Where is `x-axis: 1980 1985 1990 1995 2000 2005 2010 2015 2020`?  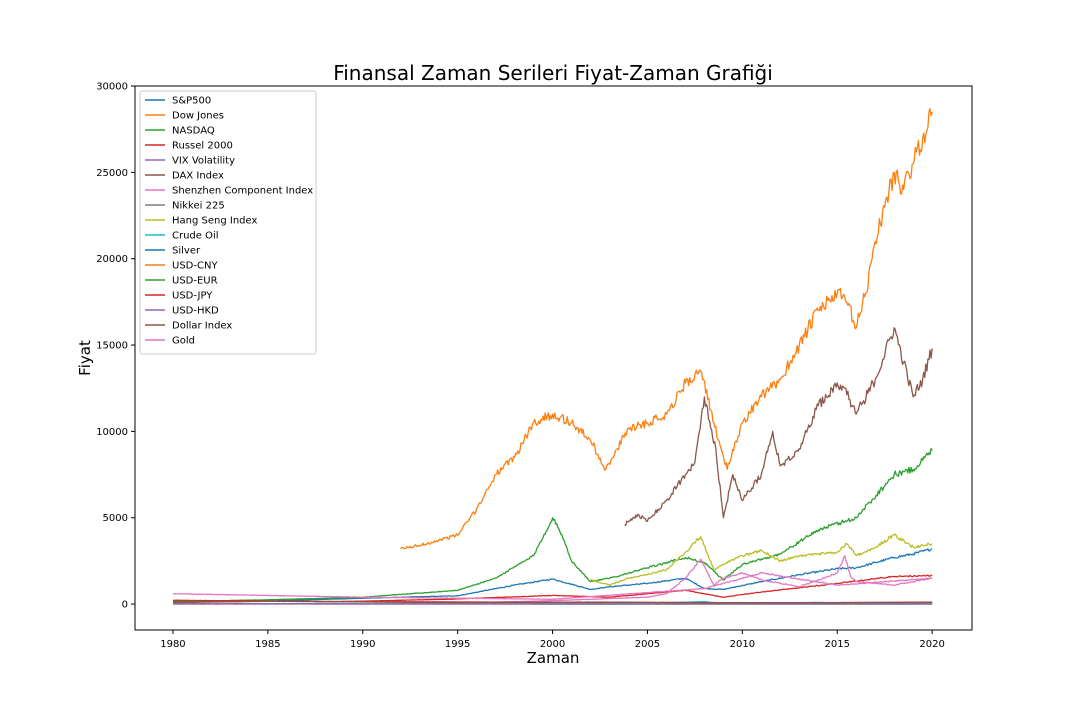 x-axis: 1980 1985 1990 1995 2000 2005 2010 2015 2020 is located at coordinates (552, 640).